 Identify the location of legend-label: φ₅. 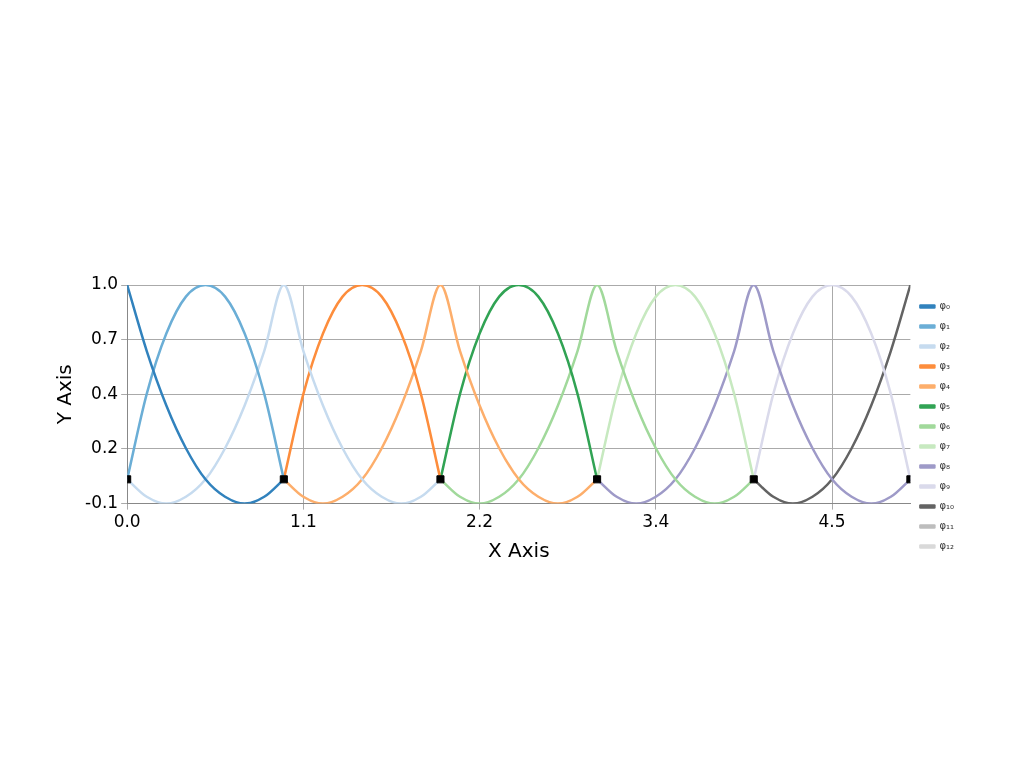
(944, 406).